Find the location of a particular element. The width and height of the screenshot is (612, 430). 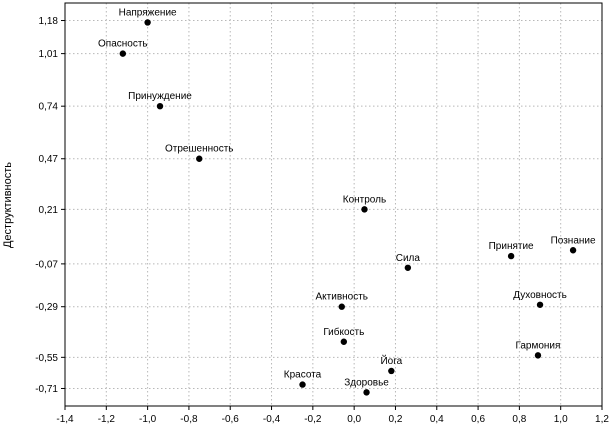

point-label: Йога is located at coordinates (391, 360).